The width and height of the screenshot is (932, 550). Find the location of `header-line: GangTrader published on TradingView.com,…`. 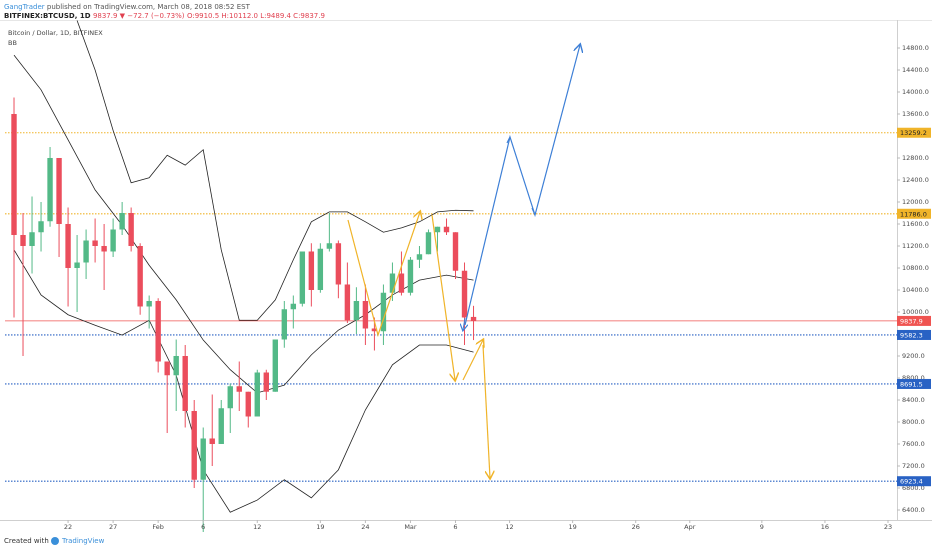

header-line: GangTrader published on TradingView.com,… is located at coordinates (127, 7).